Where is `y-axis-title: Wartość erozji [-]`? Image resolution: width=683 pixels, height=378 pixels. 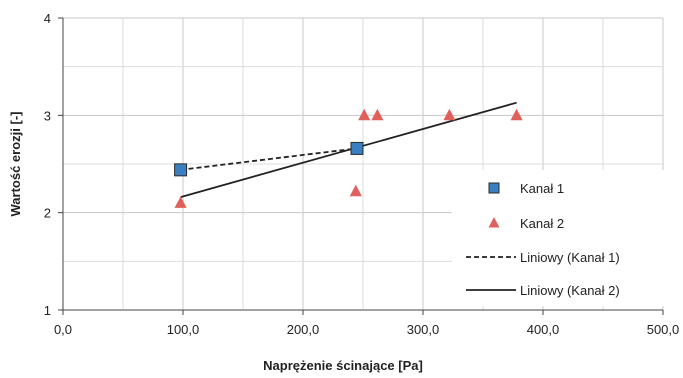
y-axis-title: Wartość erozji [-] is located at coordinates (15, 164).